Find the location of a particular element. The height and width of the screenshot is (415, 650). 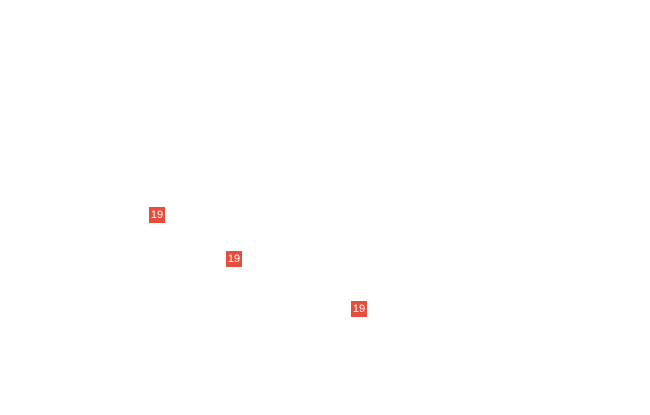

part-callout-badge-1: 19 is located at coordinates (157, 215).